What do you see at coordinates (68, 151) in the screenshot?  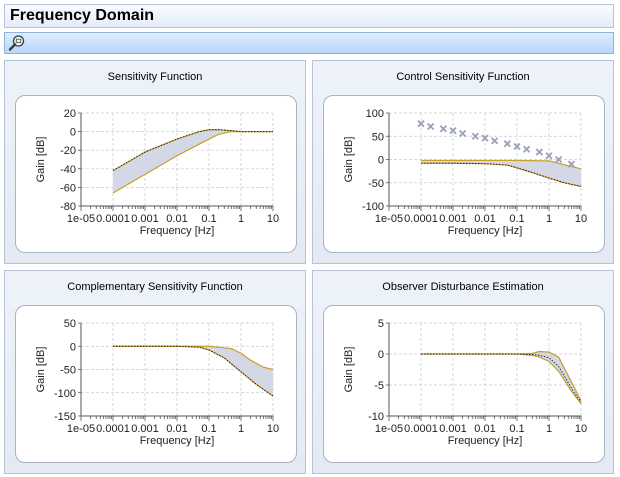 I see `y-tick-label: -20` at bounding box center [68, 151].